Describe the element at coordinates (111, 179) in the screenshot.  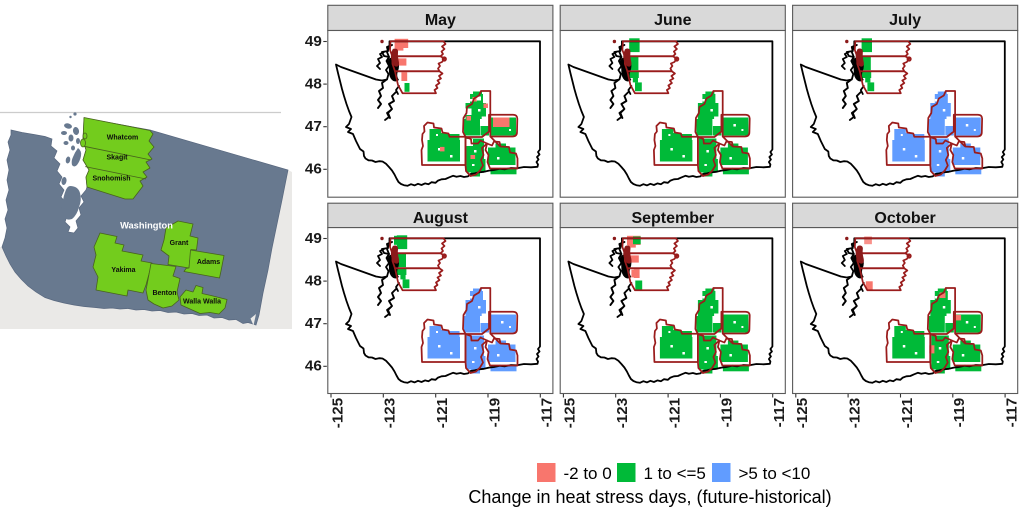
I see `svg-text: Snohomish` at that location.